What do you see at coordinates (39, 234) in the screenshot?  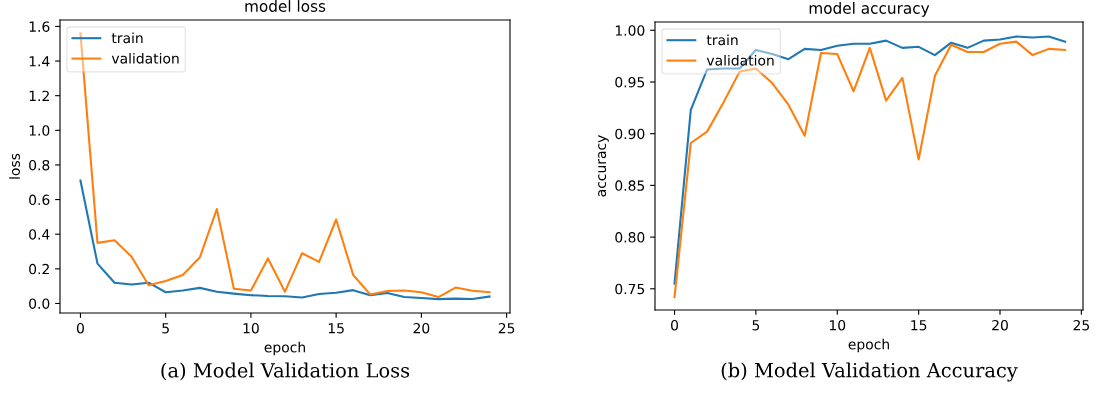 I see `y-tick-label: 0.4` at bounding box center [39, 234].